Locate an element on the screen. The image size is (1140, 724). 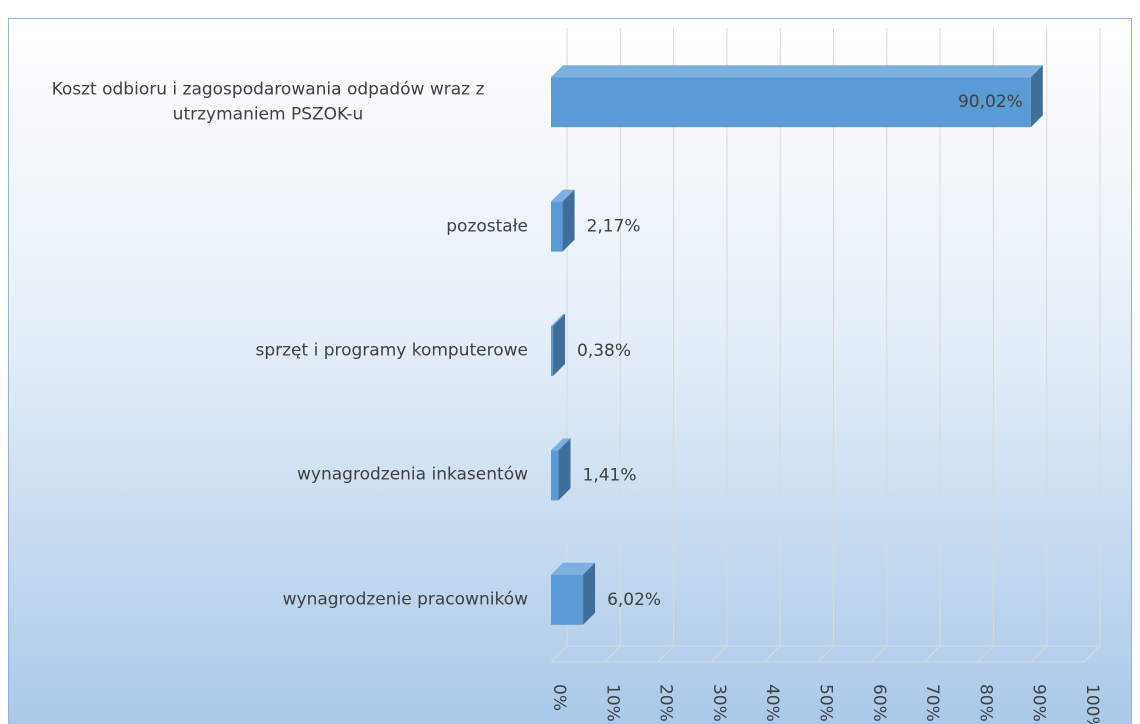
category-label-box: sprzęt i programy komputerowe is located at coordinates (391, 351).